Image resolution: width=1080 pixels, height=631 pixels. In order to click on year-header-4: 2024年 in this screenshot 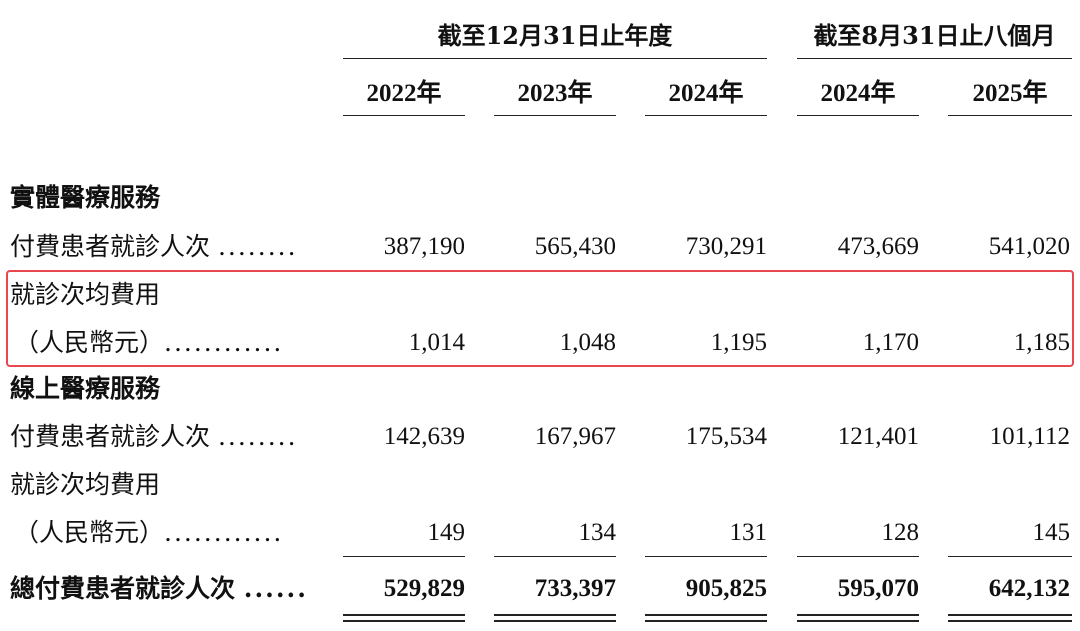, I will do `click(858, 93)`.